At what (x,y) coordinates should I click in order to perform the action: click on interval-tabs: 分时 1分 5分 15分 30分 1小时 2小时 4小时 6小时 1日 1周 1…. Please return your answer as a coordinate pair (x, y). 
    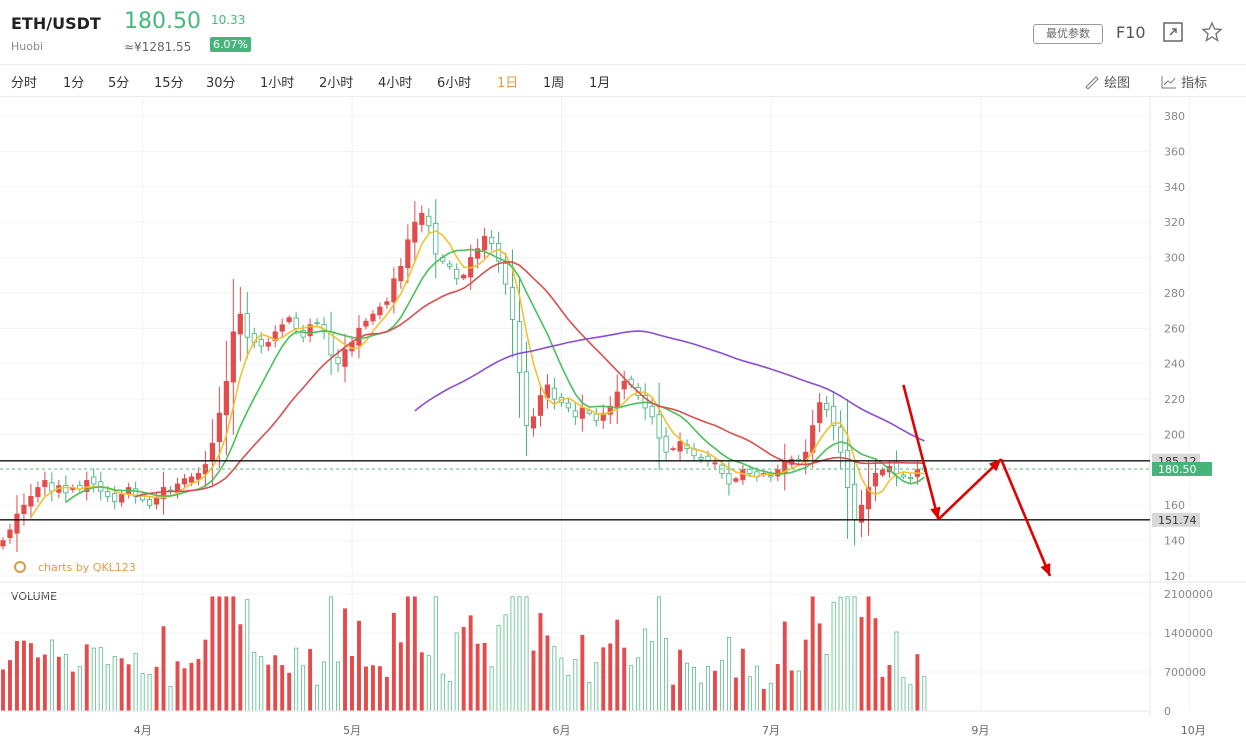
    Looking at the image, I should click on (623, 80).